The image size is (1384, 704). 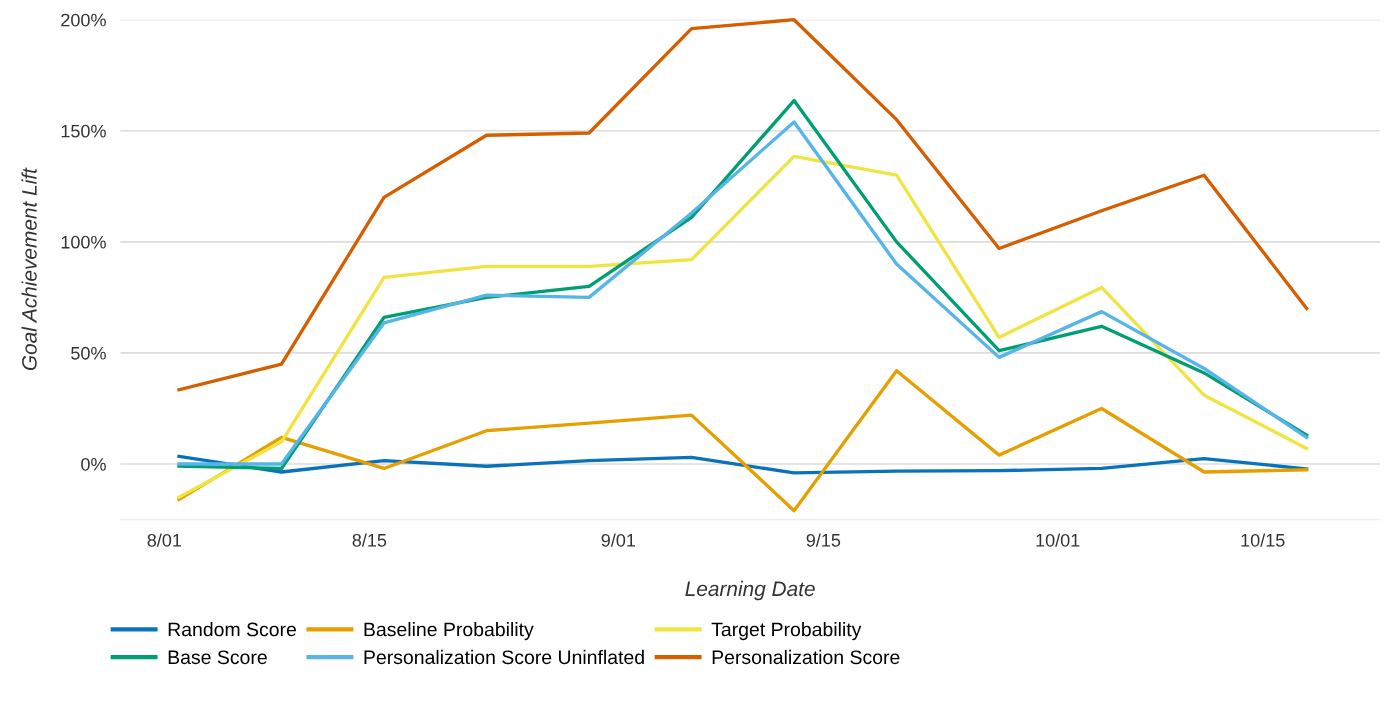 I want to click on legend-label: Personalization Score Uninflated, so click(x=504, y=657).